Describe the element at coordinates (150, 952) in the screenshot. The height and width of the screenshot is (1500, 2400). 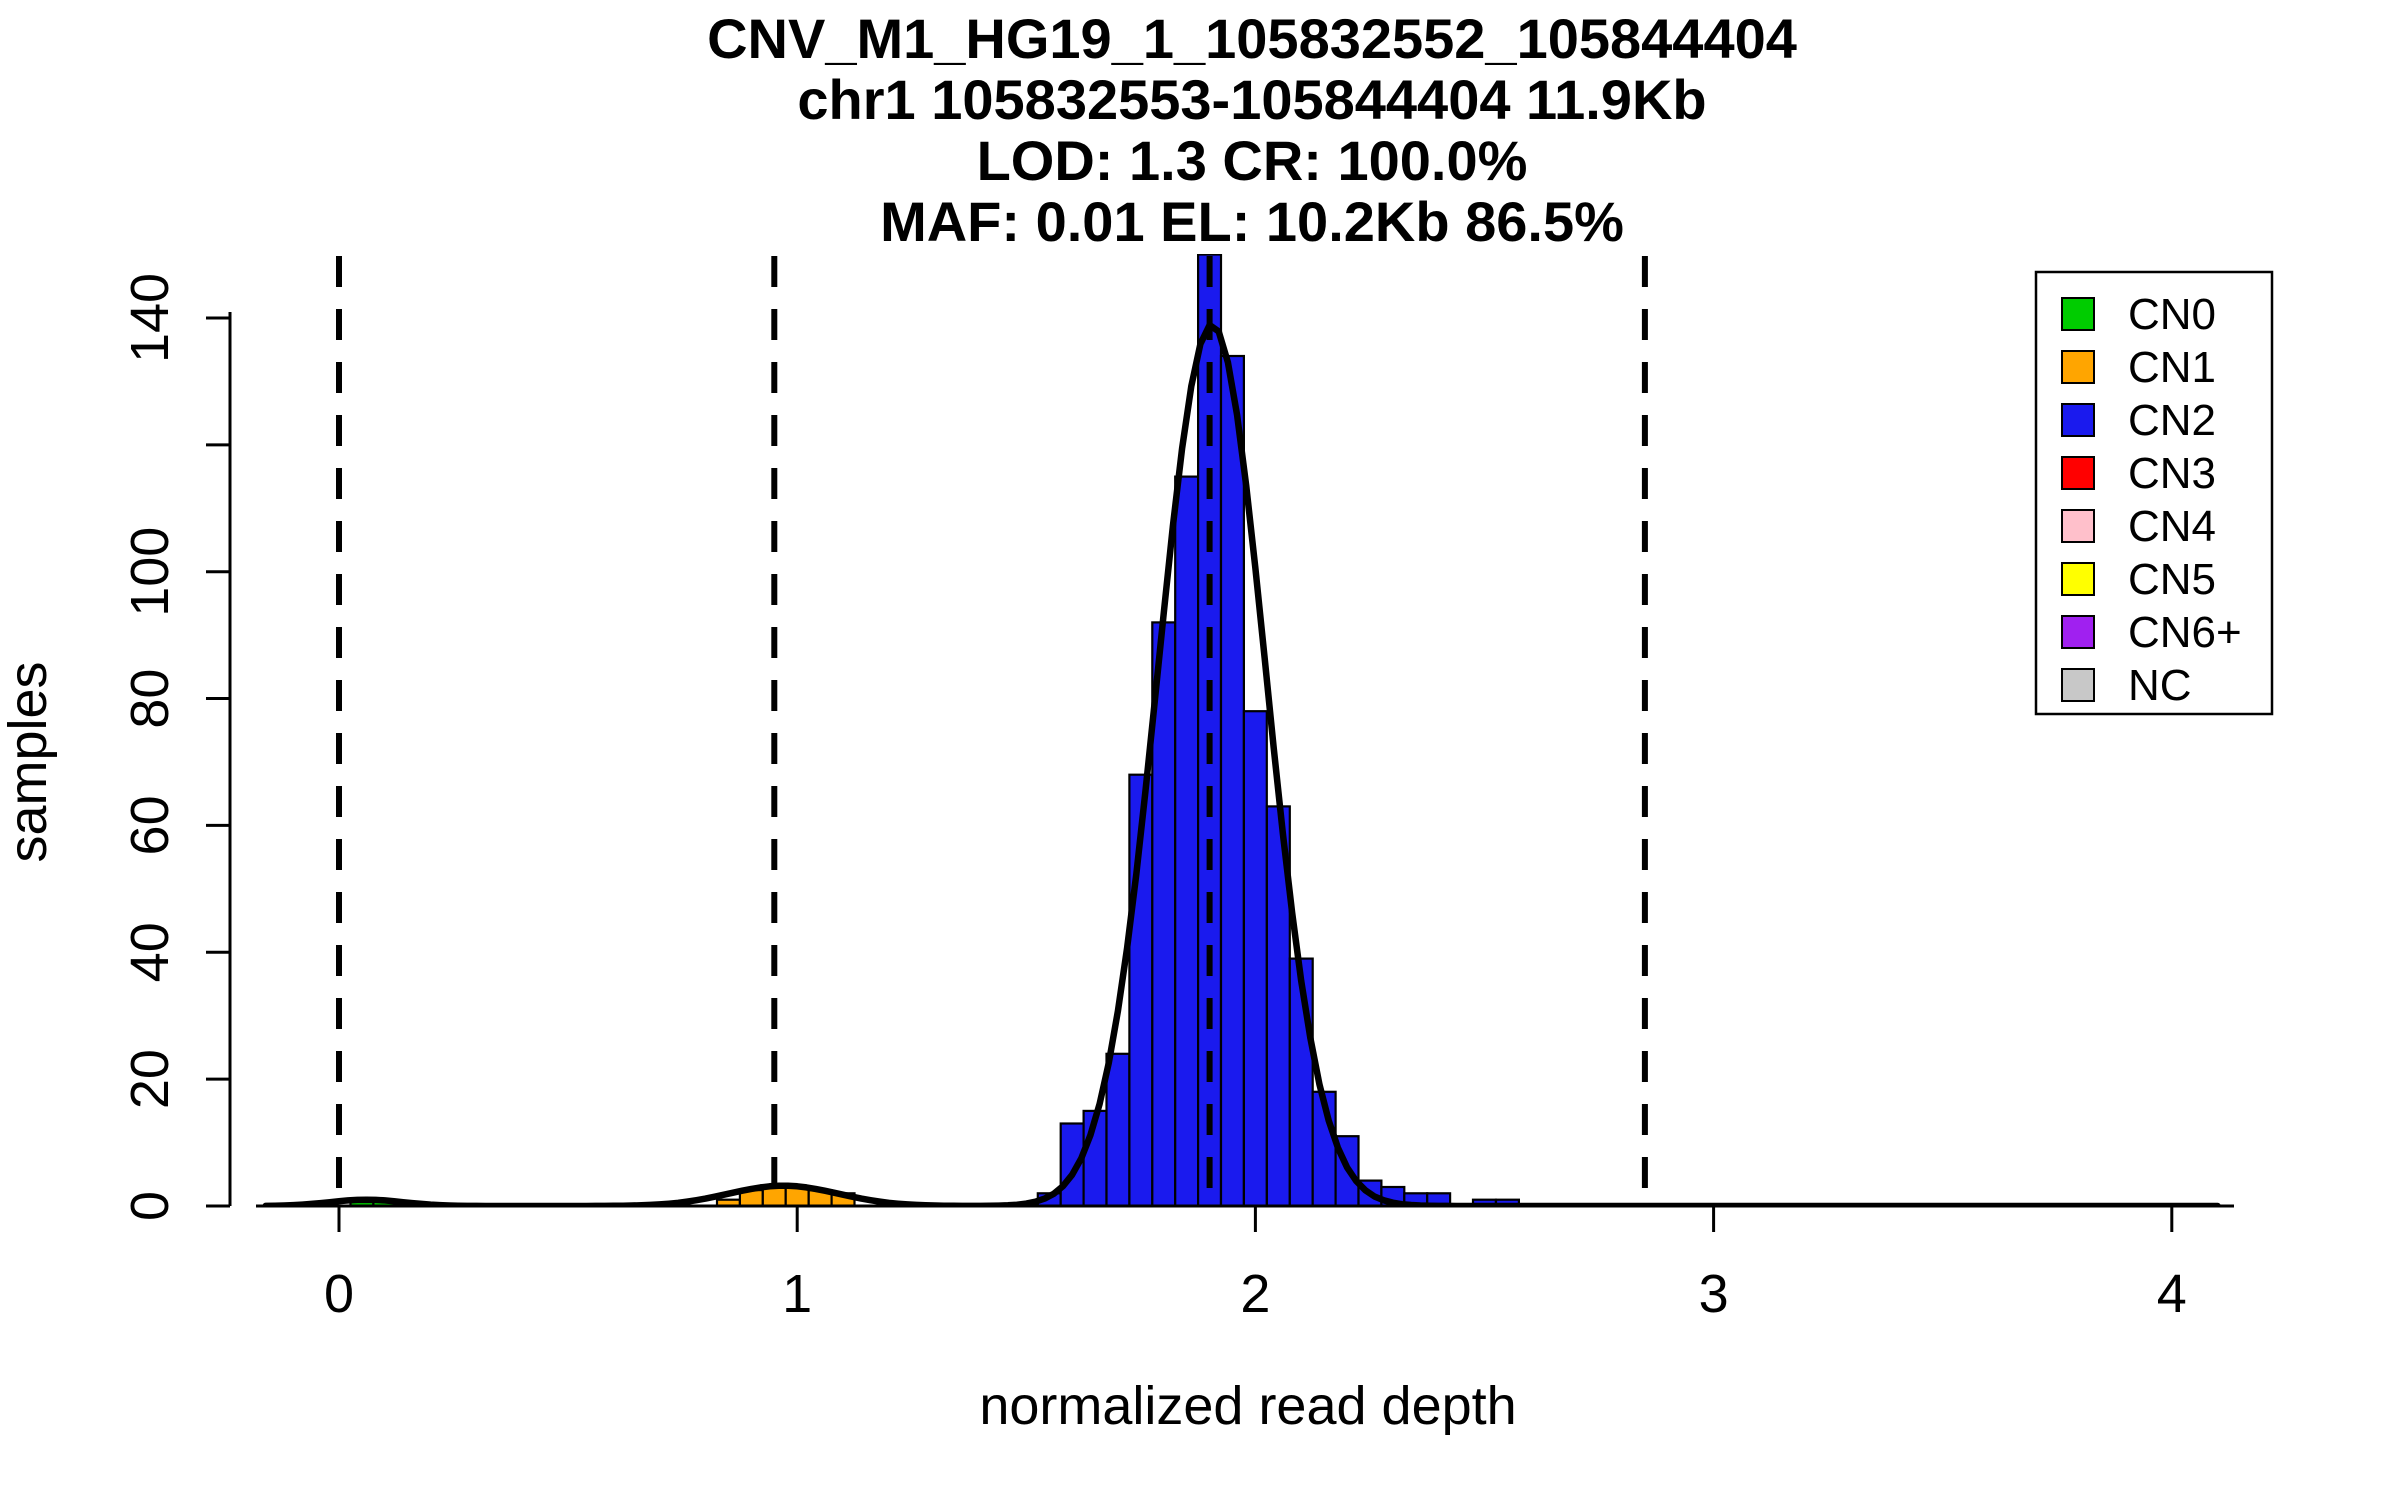
I see `y-axis-tick-label: 40` at that location.